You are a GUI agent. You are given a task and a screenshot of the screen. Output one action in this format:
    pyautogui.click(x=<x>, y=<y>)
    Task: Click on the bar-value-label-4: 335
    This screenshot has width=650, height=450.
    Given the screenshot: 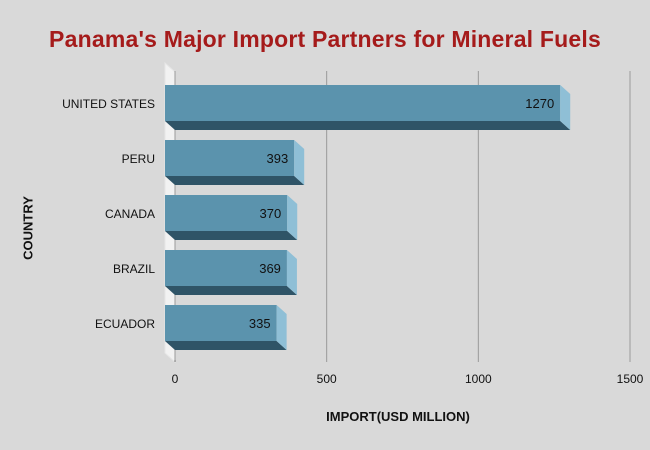 What is the action you would take?
    pyautogui.click(x=260, y=323)
    